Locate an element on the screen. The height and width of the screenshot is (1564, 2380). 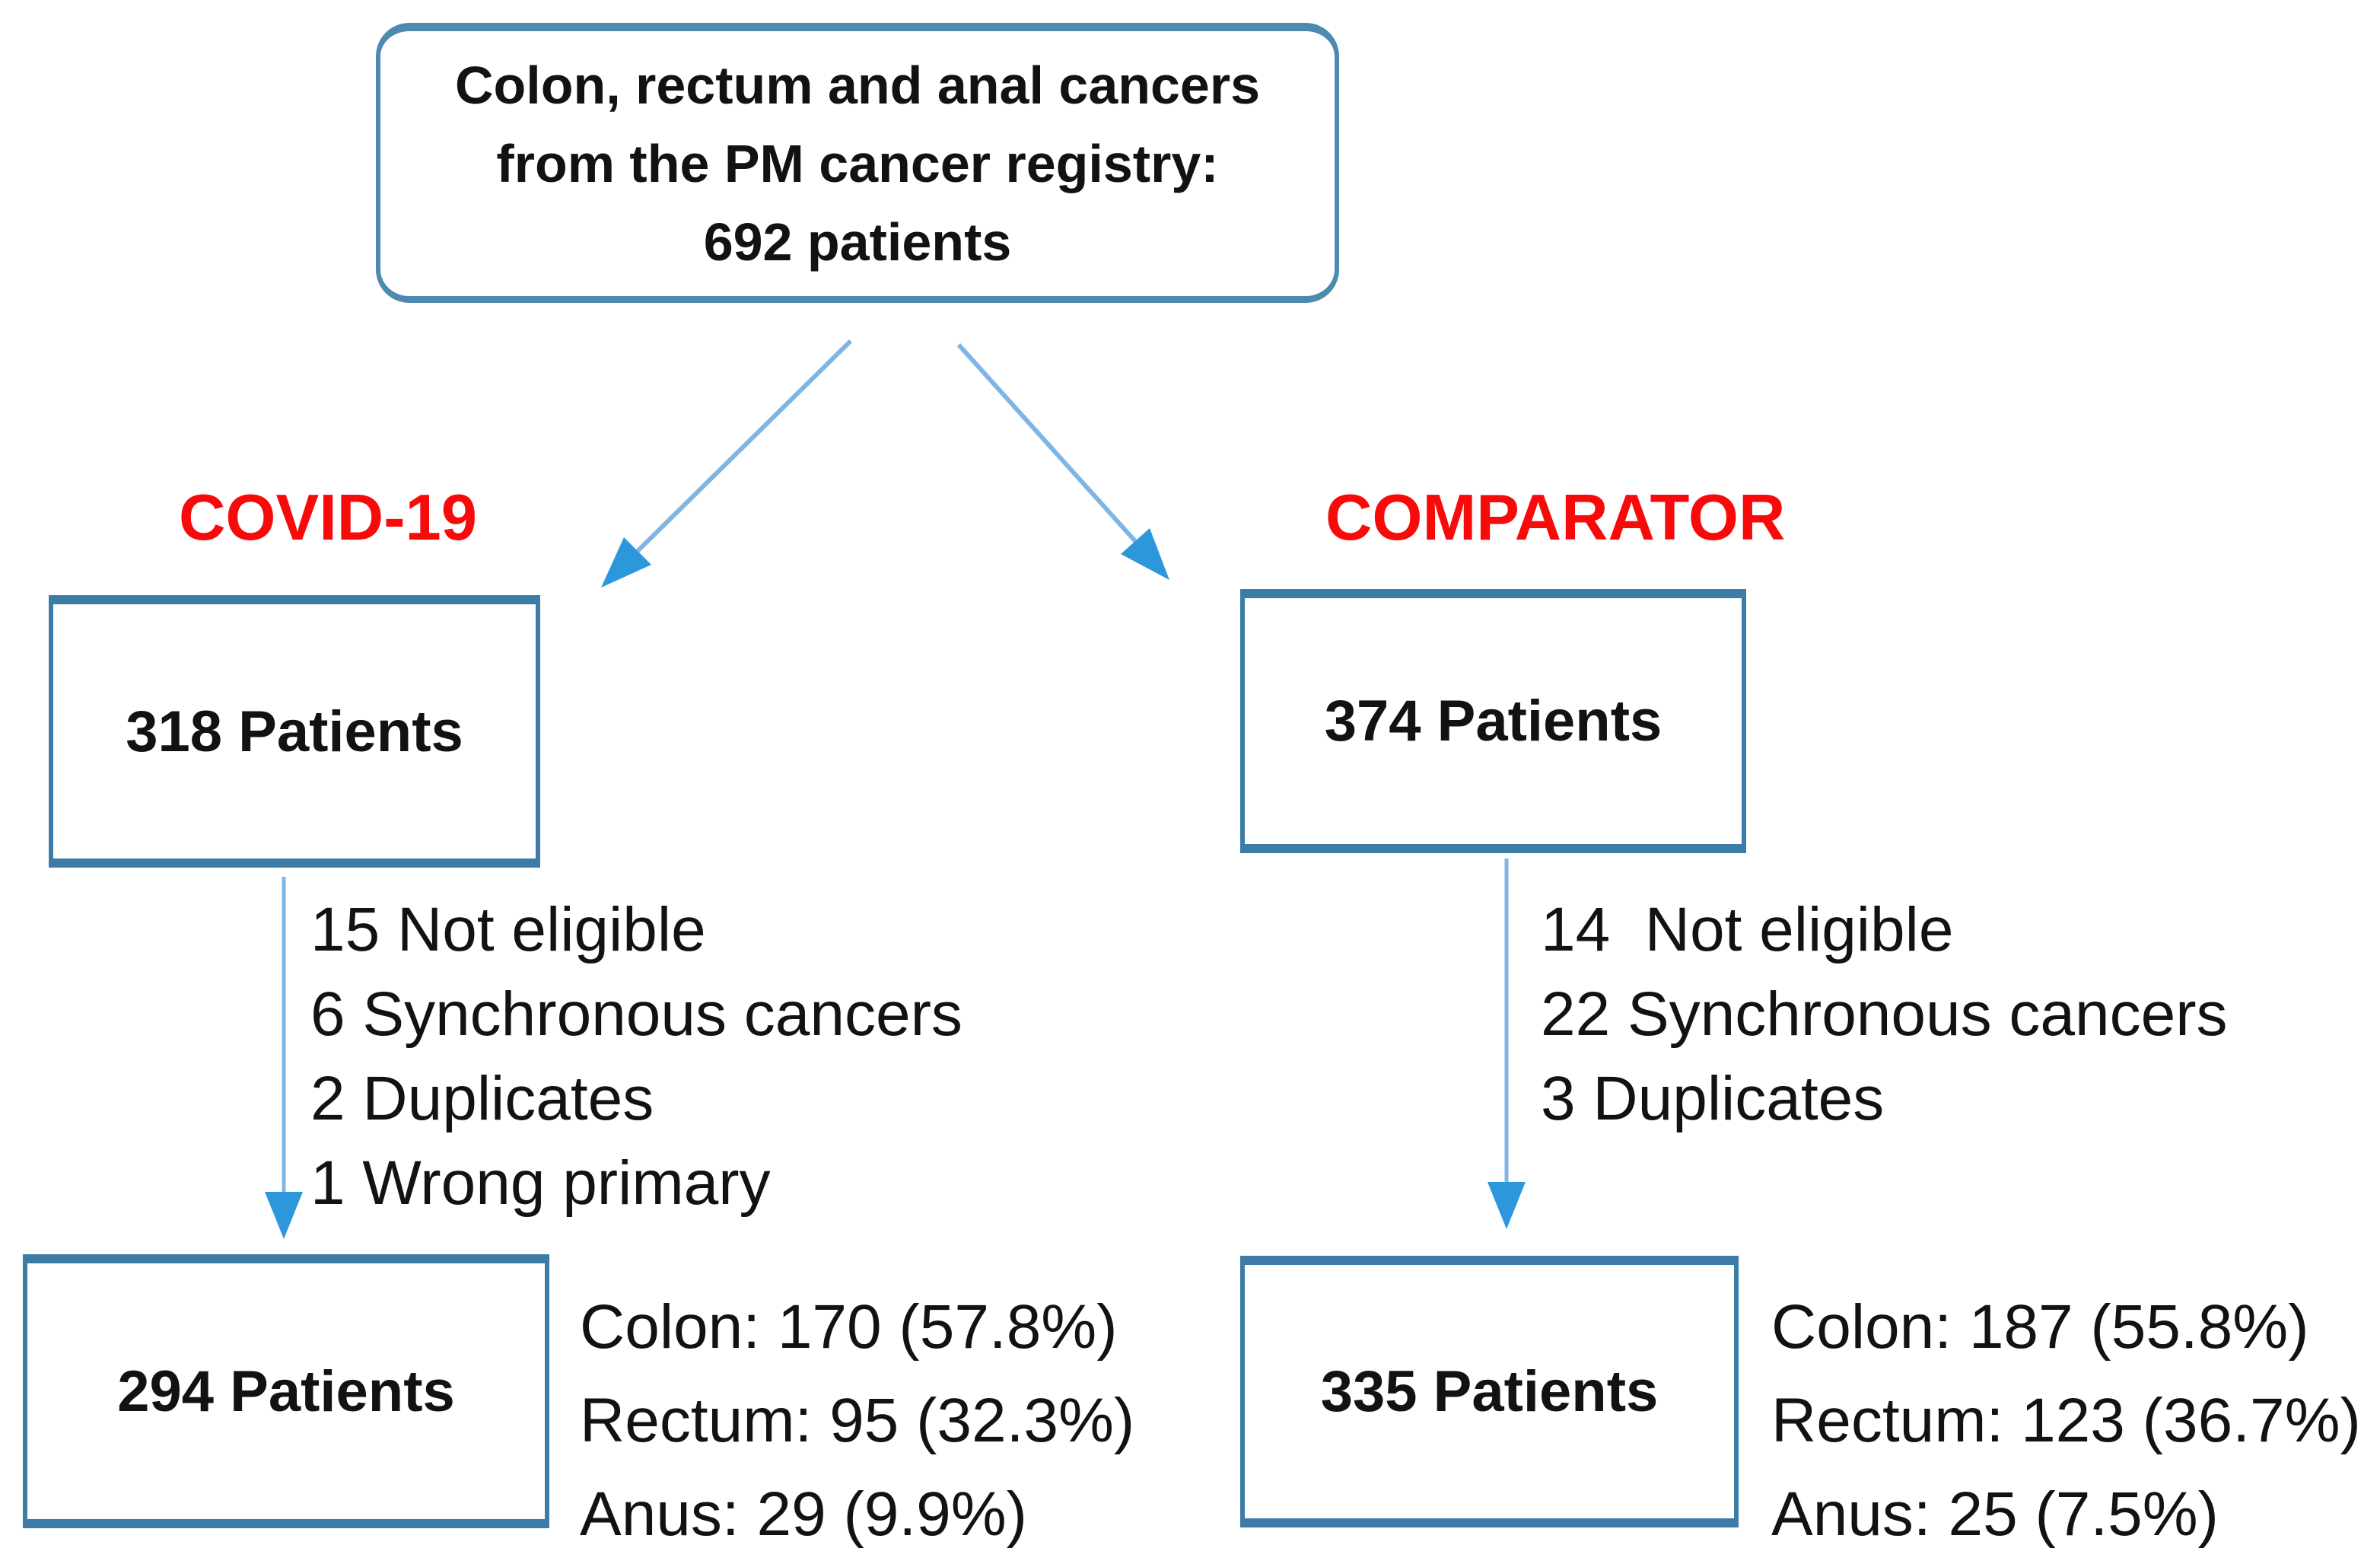
stat-line: Anus: 25 (7.5%) is located at coordinates (1995, 1514).